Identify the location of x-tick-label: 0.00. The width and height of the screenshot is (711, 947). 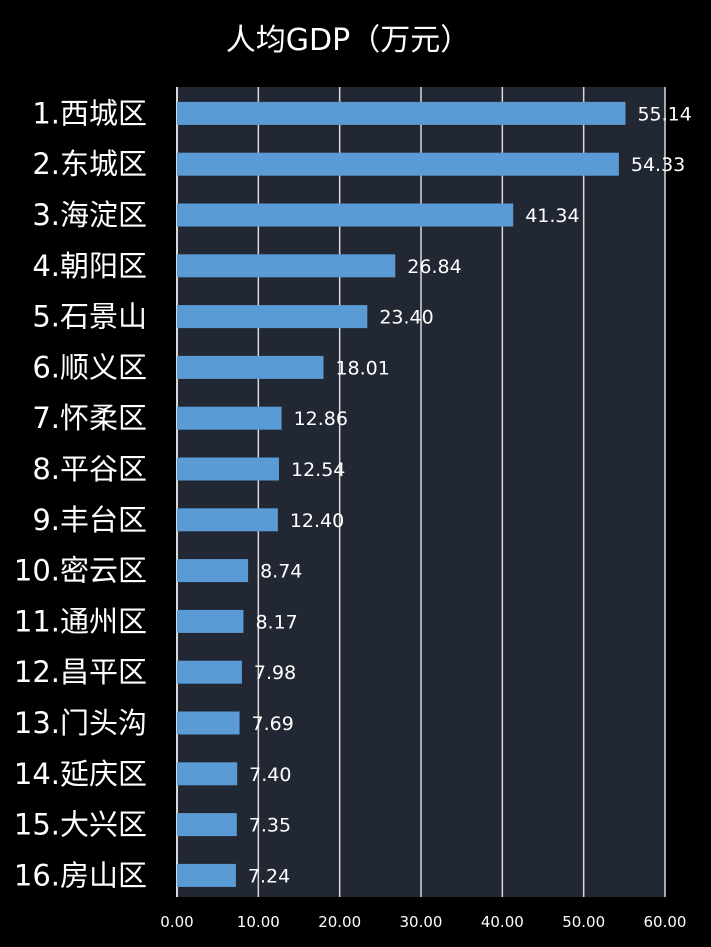
(176, 922).